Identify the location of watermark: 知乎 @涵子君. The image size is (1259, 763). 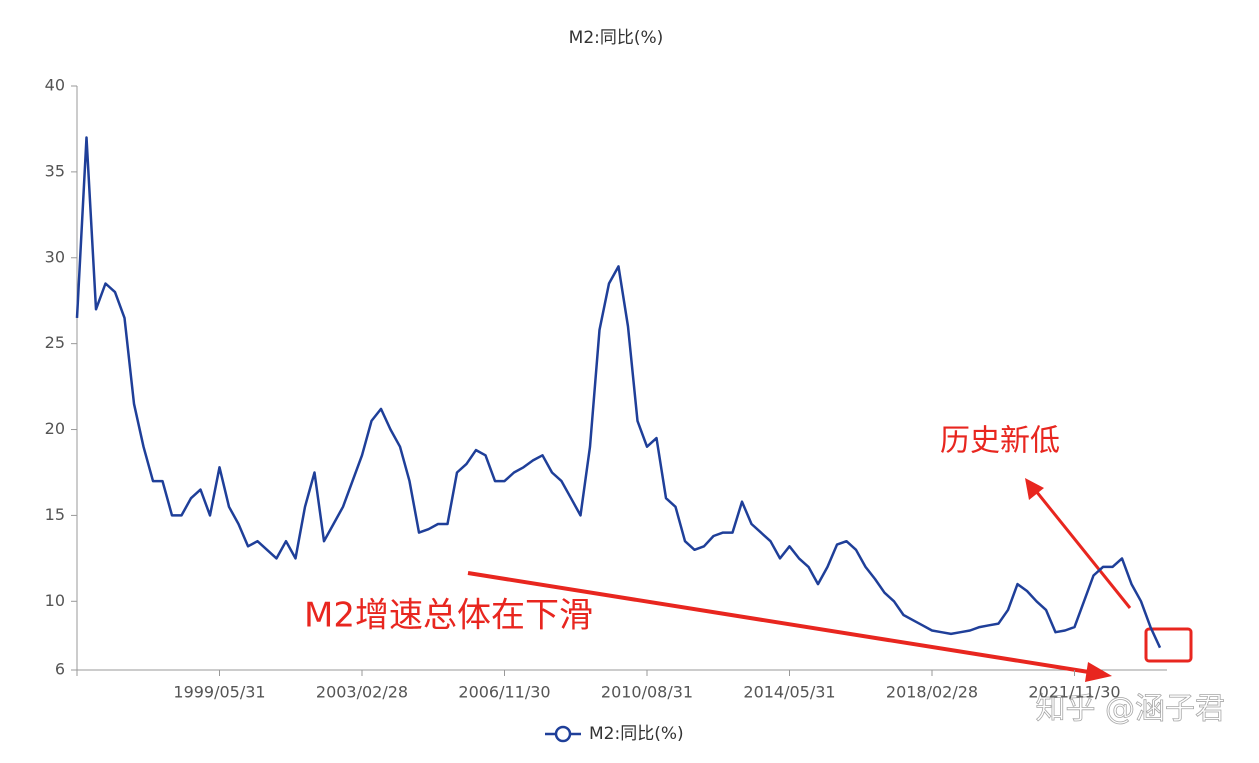
(1130, 709).